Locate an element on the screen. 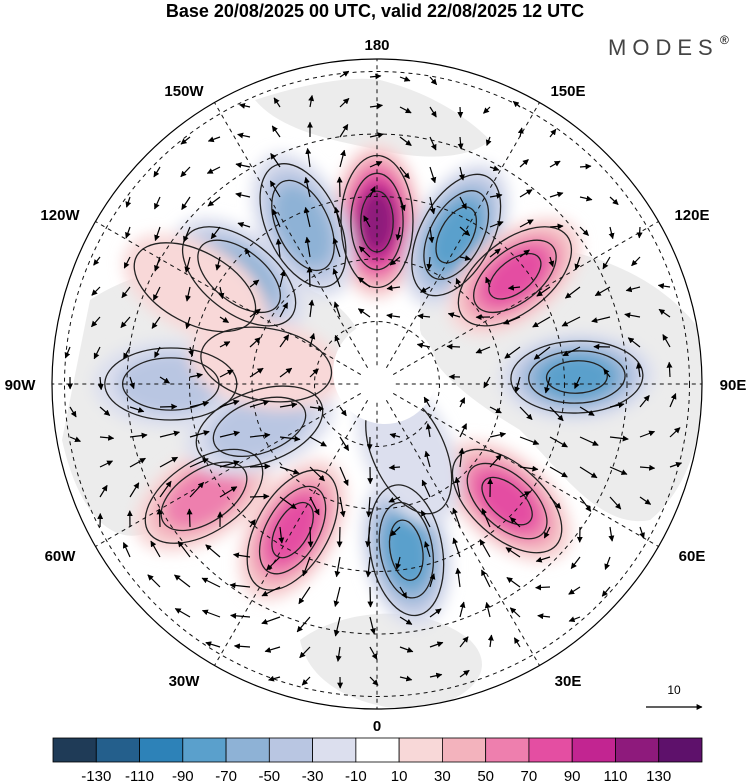 The image size is (750, 783). contour-ring-group is located at coordinates (195, 287).